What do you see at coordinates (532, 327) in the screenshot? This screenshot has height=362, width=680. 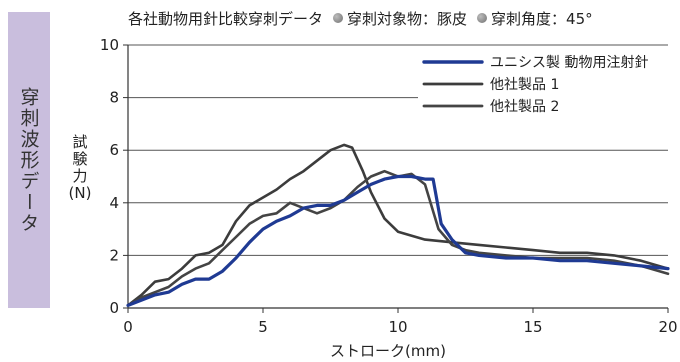 I see `x-tick-label: 15` at bounding box center [532, 327].